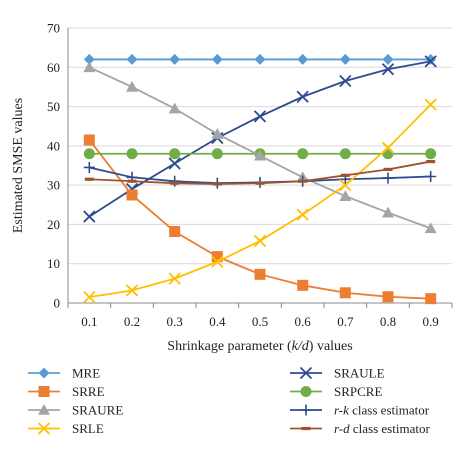 This screenshot has width=474, height=460. What do you see at coordinates (88, 391) in the screenshot?
I see `legend-label: SRRE` at bounding box center [88, 391].